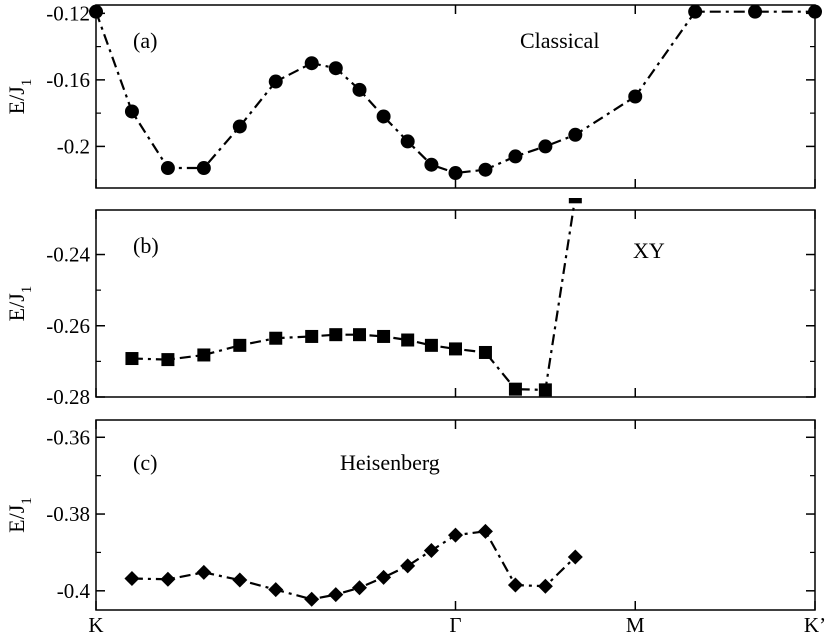 The height and width of the screenshot is (635, 830). Describe the element at coordinates (559, 40) in the screenshot. I see `model-annotation-classical: Classical` at that location.